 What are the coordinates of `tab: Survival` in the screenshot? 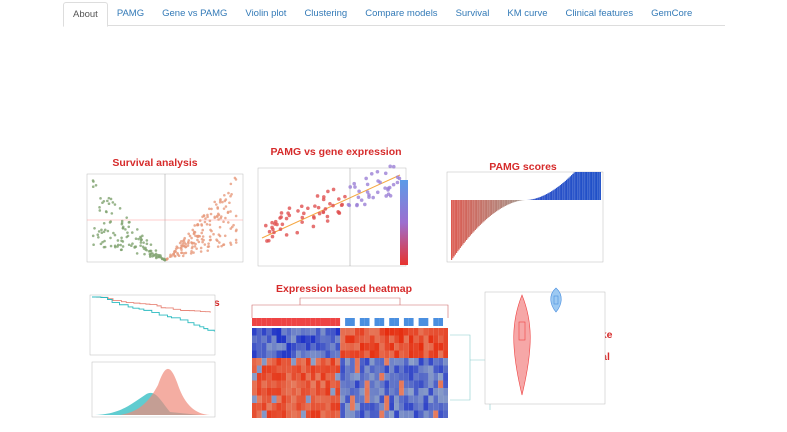 It's located at (472, 13).